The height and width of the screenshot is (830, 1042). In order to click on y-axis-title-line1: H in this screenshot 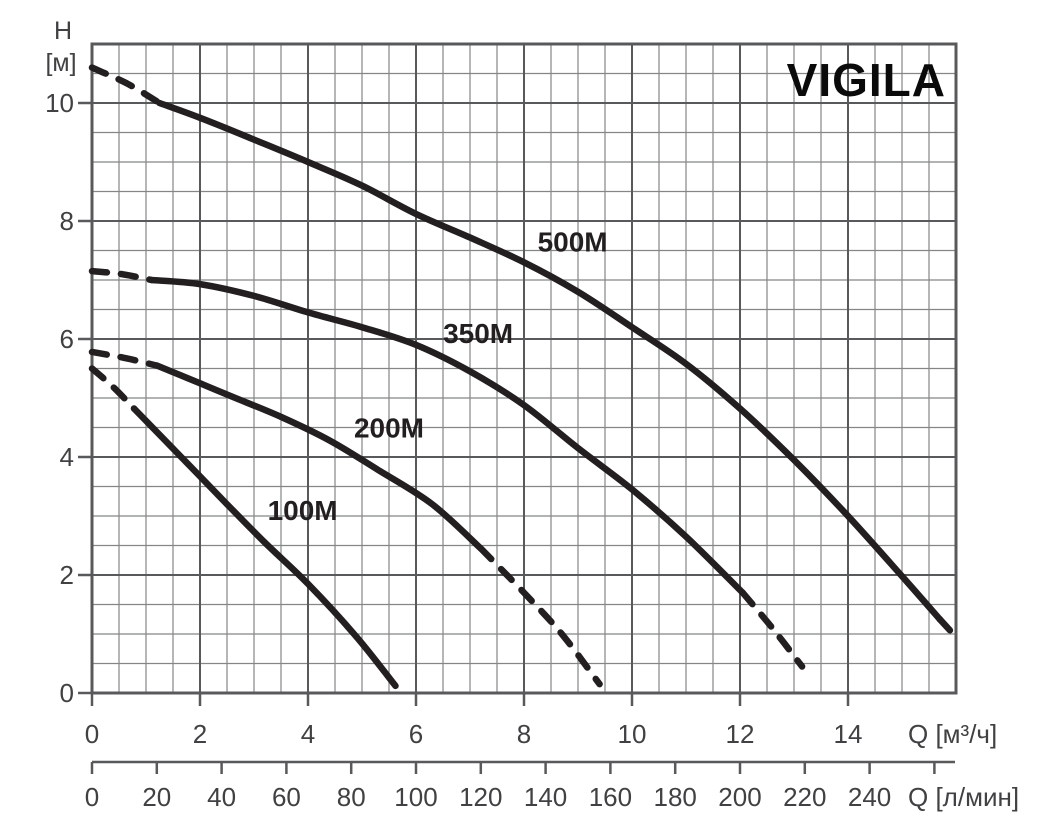, I will do `click(63, 31)`.